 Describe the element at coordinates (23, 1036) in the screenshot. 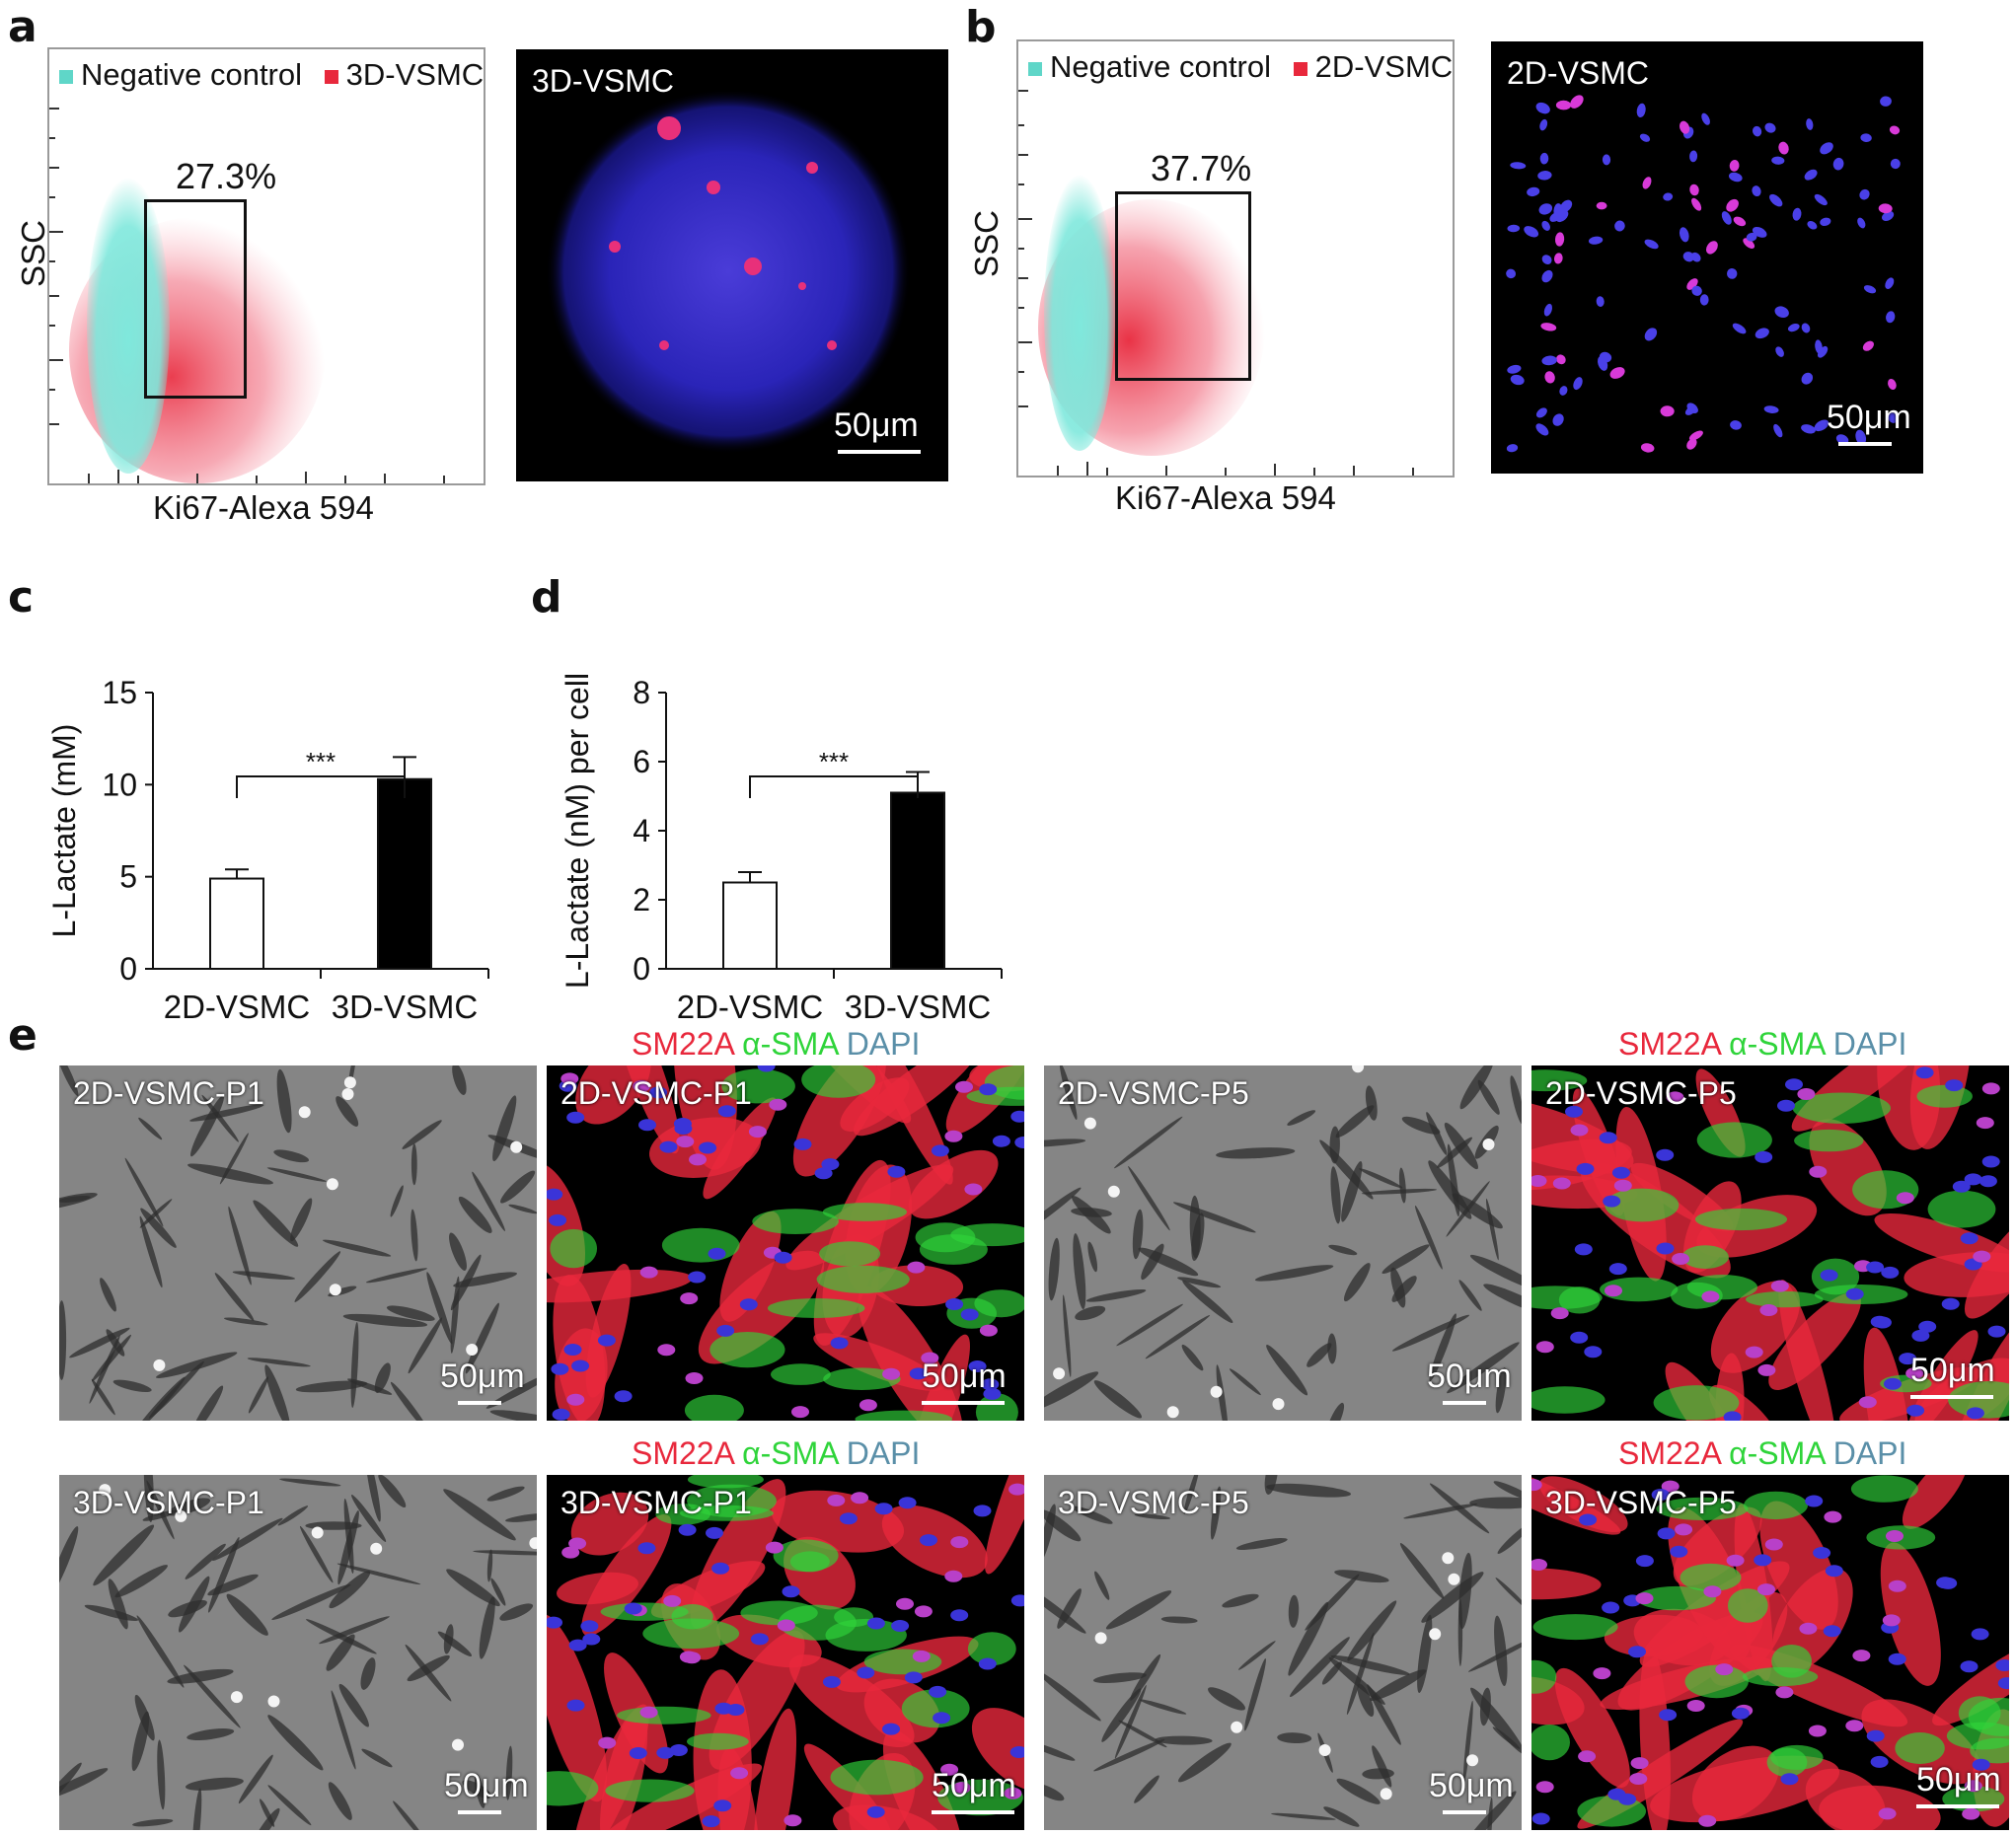

I see `panel-letter-e: e` at that location.